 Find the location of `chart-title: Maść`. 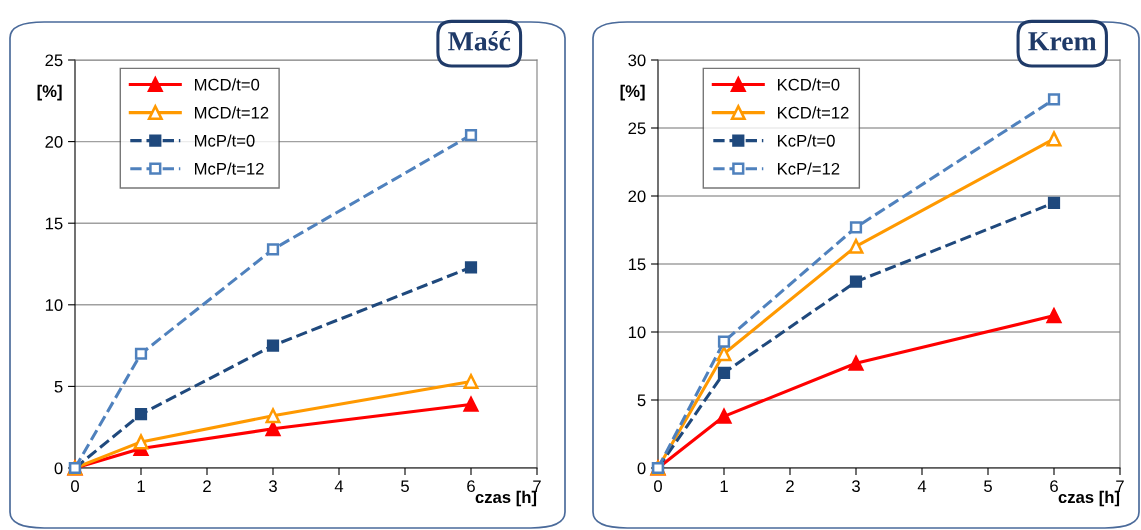

chart-title: Maść is located at coordinates (479, 41).